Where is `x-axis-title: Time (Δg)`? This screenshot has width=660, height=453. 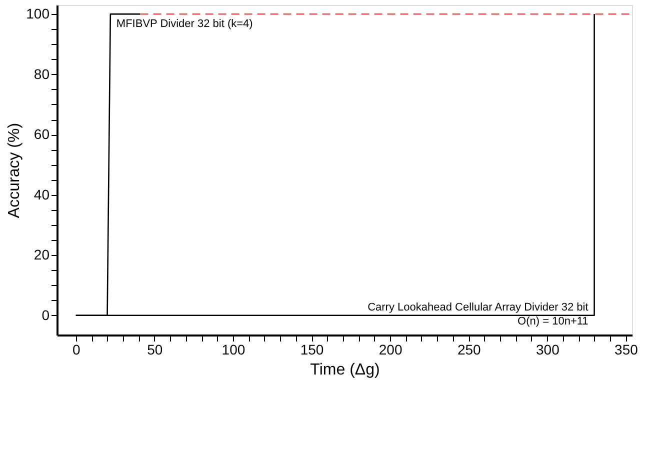
x-axis-title: Time (Δg) is located at coordinates (345, 370).